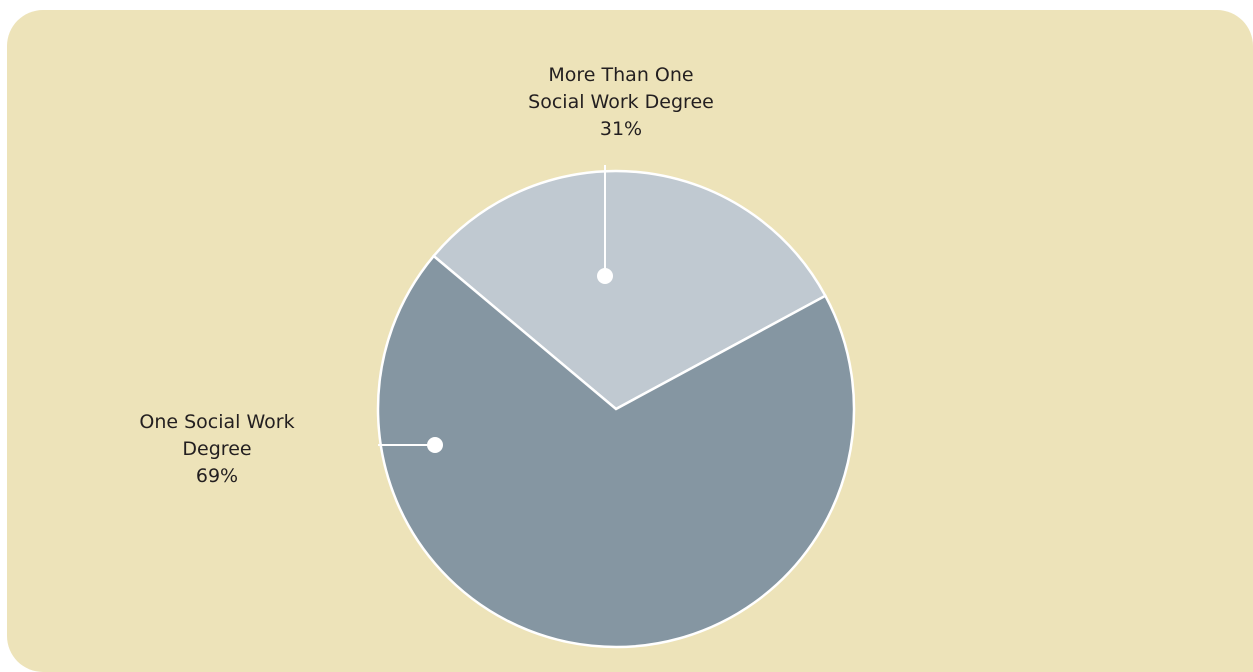 The width and height of the screenshot is (1253, 672). I want to click on slice-label-2: One Social Work Degree 69%, so click(216, 449).